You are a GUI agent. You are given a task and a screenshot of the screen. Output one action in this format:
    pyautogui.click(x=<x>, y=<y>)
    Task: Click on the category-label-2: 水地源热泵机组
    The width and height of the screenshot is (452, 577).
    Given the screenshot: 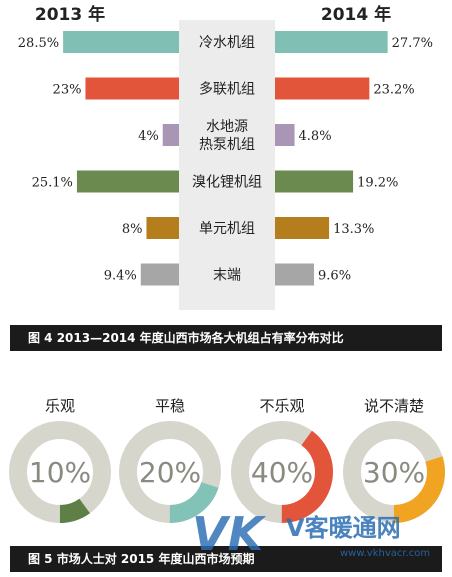 What is the action you would take?
    pyautogui.click(x=227, y=136)
    